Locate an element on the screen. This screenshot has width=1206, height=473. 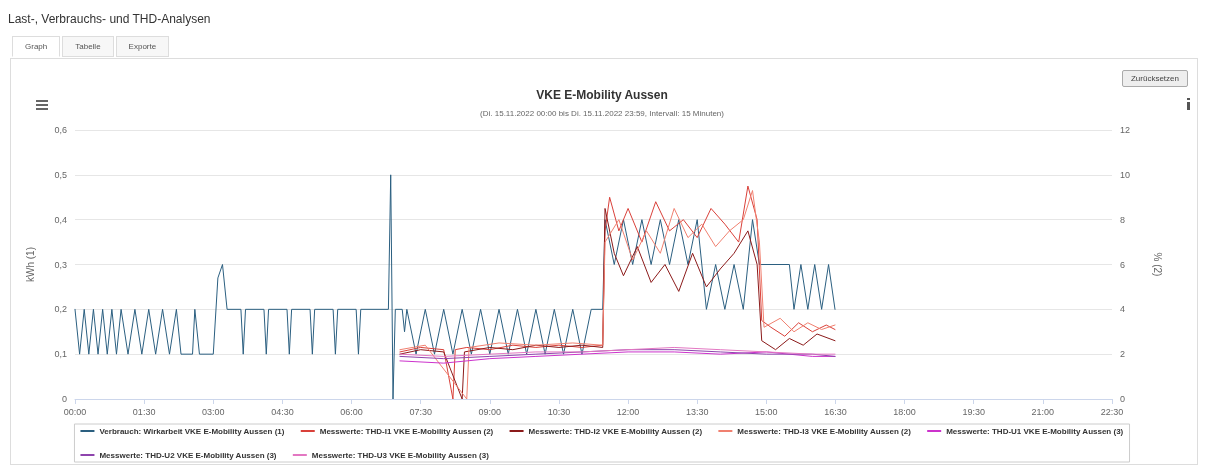
x-tick-label: 13:30 is located at coordinates (697, 411).